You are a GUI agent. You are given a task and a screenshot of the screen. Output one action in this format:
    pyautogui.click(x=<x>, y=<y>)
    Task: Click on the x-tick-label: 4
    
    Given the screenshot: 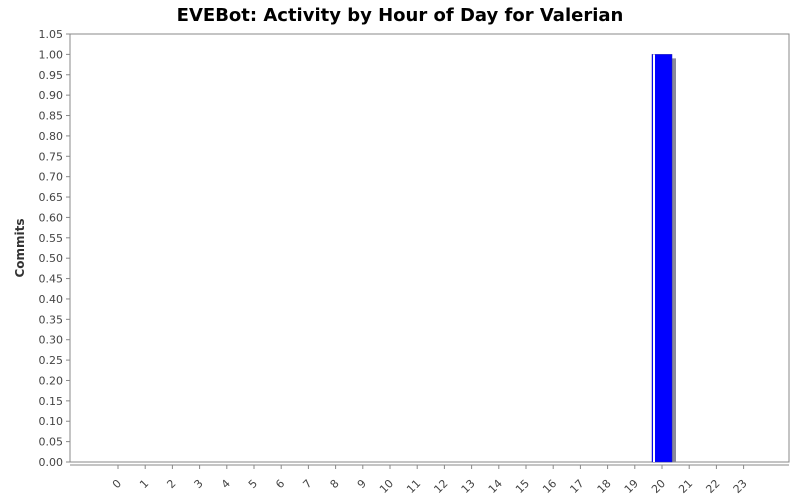 What is the action you would take?
    pyautogui.click(x=226, y=484)
    